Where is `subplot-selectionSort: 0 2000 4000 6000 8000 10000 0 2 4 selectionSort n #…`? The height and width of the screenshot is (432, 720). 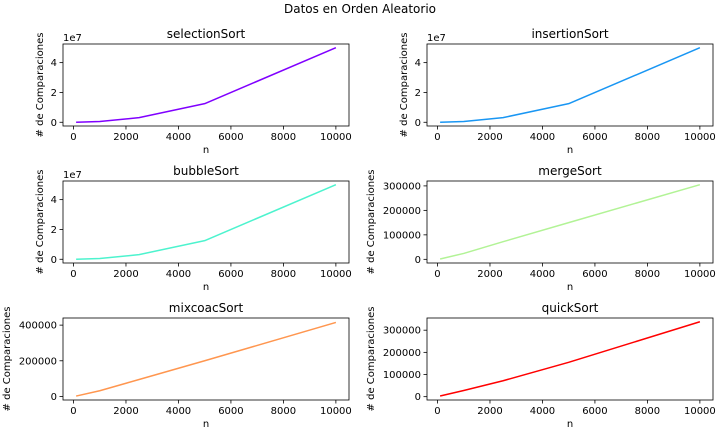 subplot-selectionSort: 0 2000 4000 6000 8000 10000 0 2 4 selectionSort n #… is located at coordinates (193, 91).